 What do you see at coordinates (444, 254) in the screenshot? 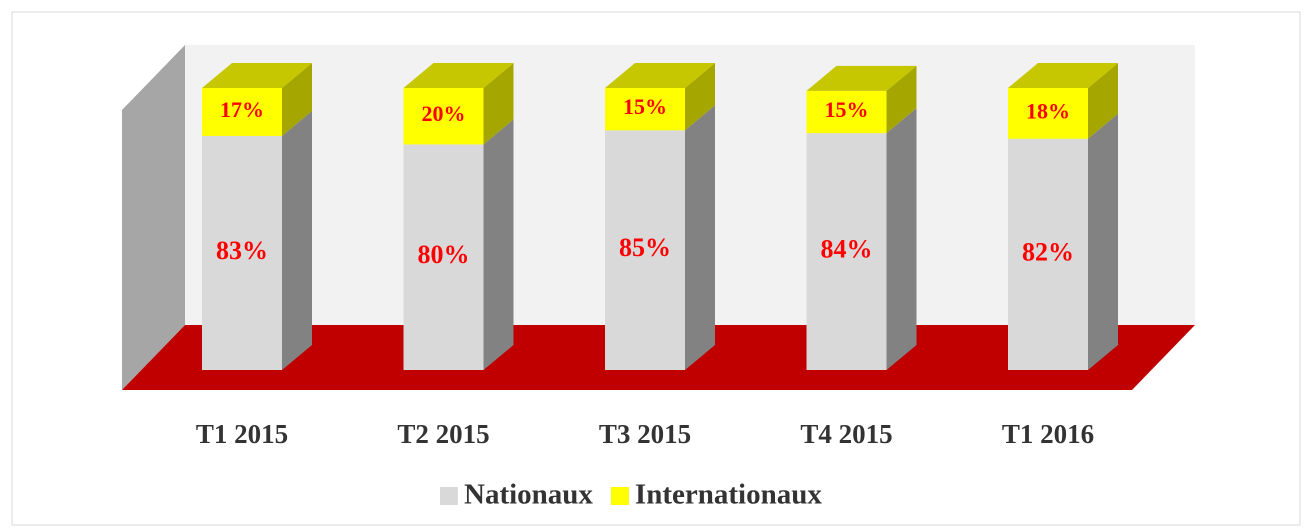
I see `data-label: 80%` at bounding box center [444, 254].